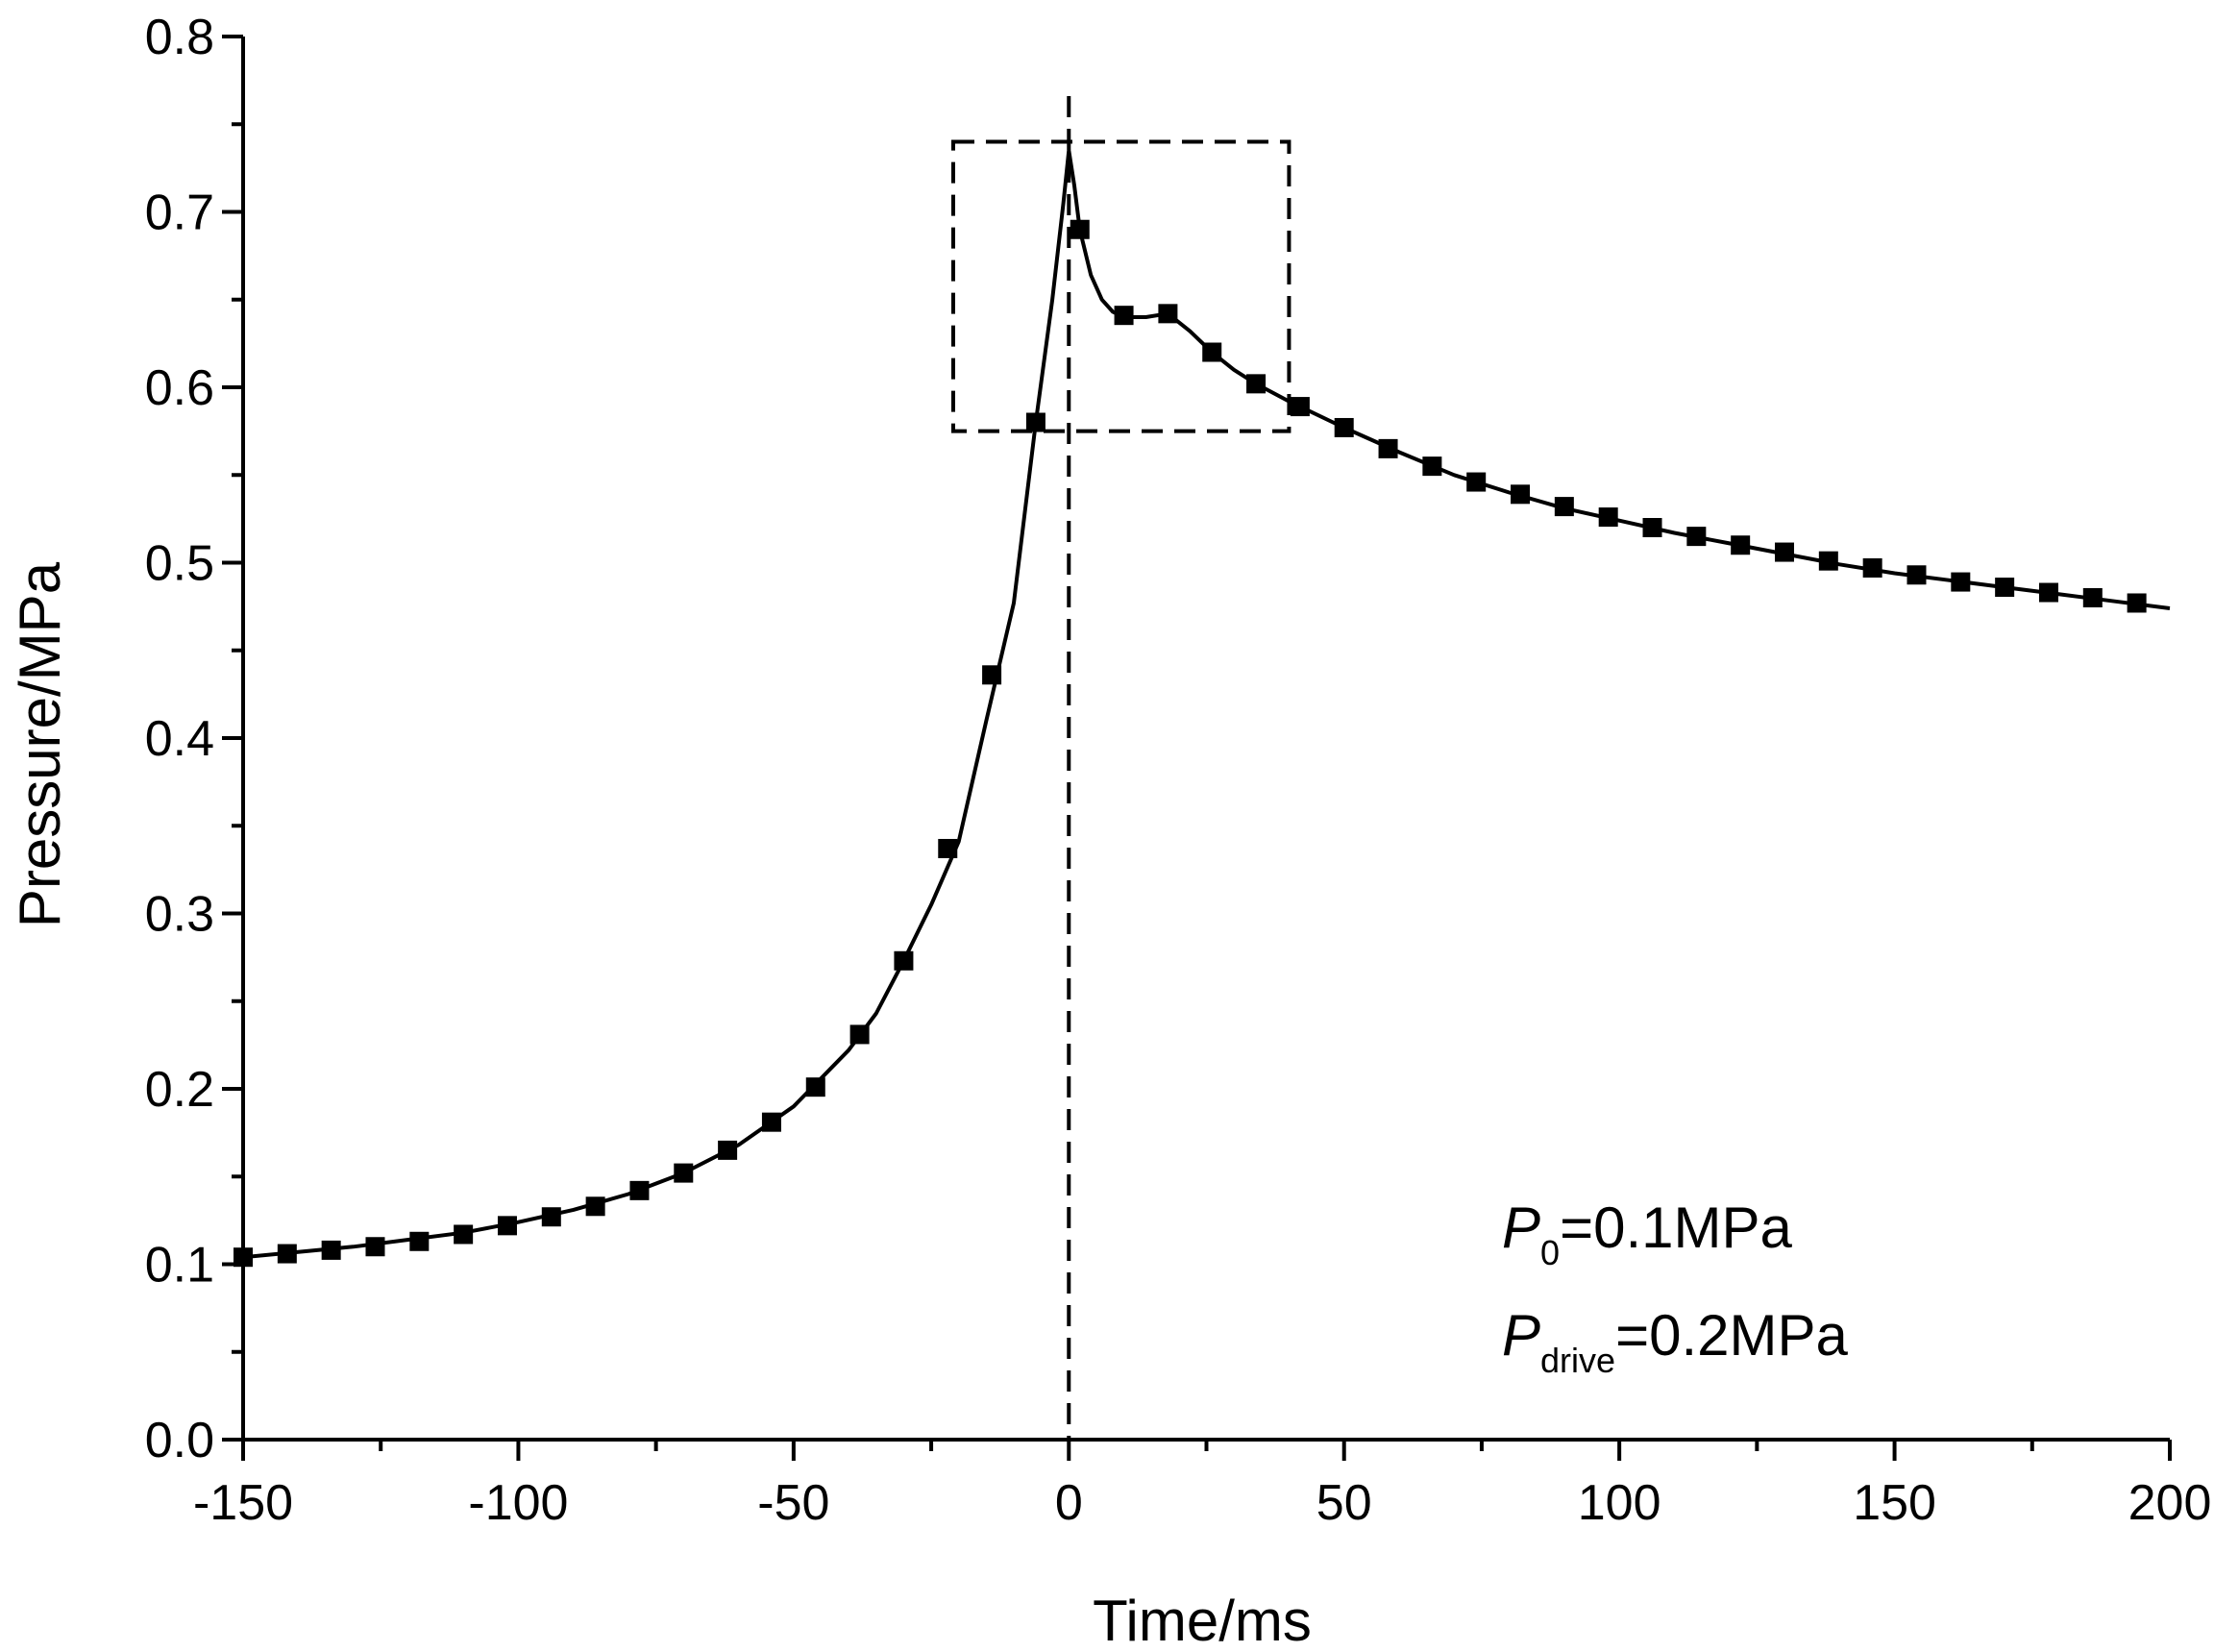 The height and width of the screenshot is (1652, 2214). I want to click on y-tick-label: 0.3, so click(179, 915).